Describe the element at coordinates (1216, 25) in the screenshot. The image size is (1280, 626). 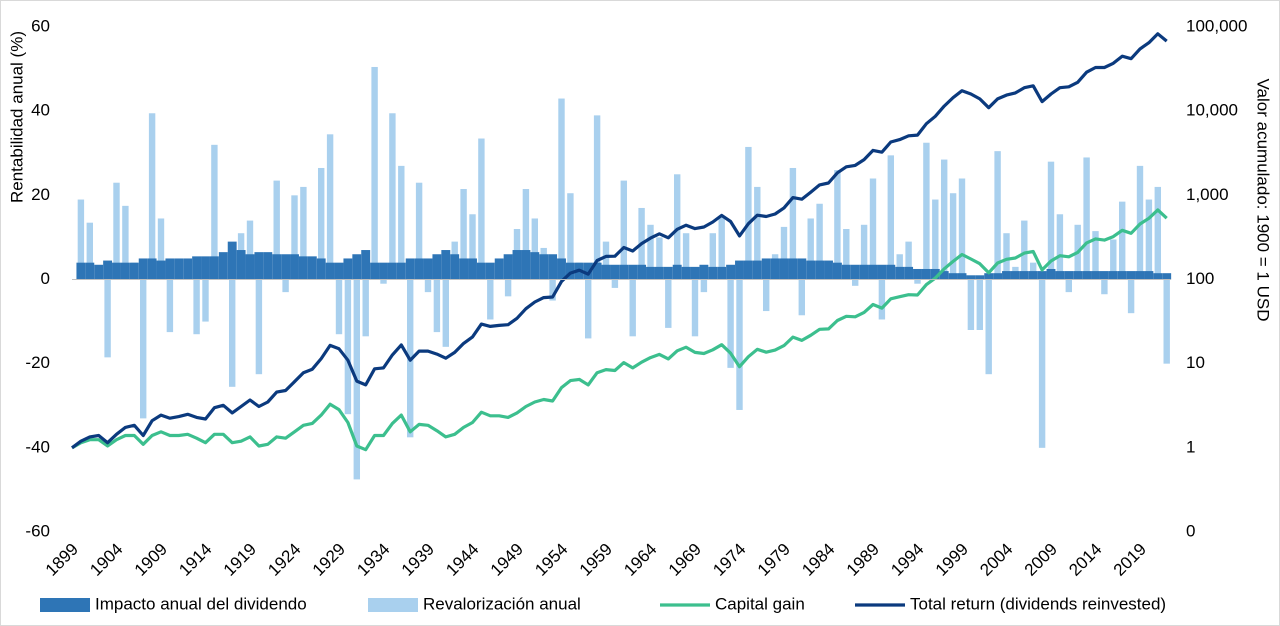
I see `y2-tick-label: 100,000` at that location.